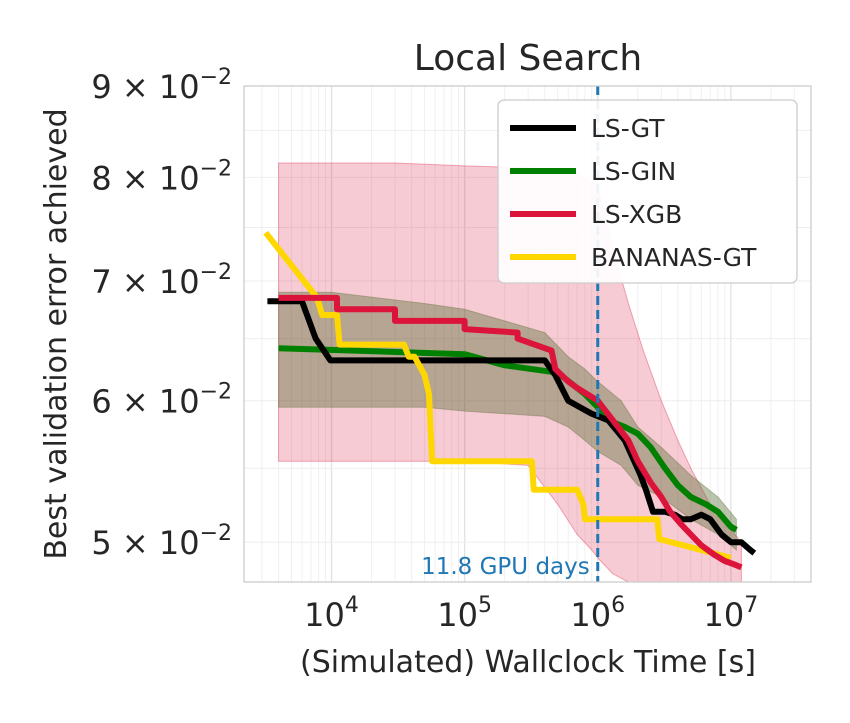 This screenshot has width=850, height=723. What do you see at coordinates (628, 128) in the screenshot?
I see `legend-label-ls-gt: LS-GT` at bounding box center [628, 128].